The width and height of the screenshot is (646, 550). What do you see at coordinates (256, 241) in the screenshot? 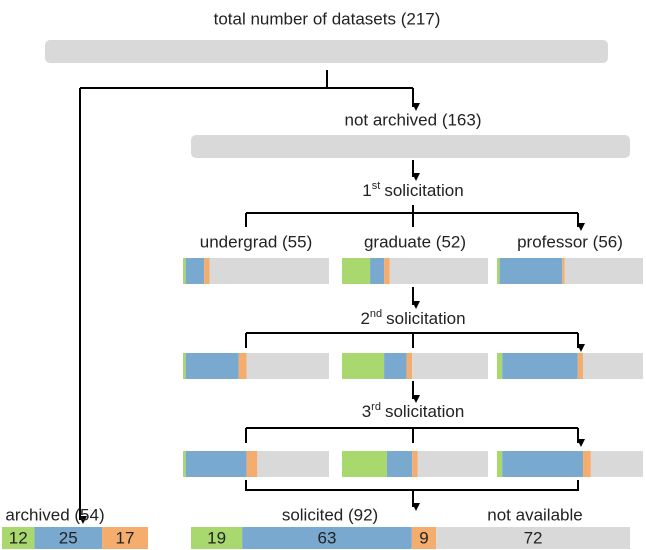
I see `group-label: undergrad (55)` at bounding box center [256, 241].